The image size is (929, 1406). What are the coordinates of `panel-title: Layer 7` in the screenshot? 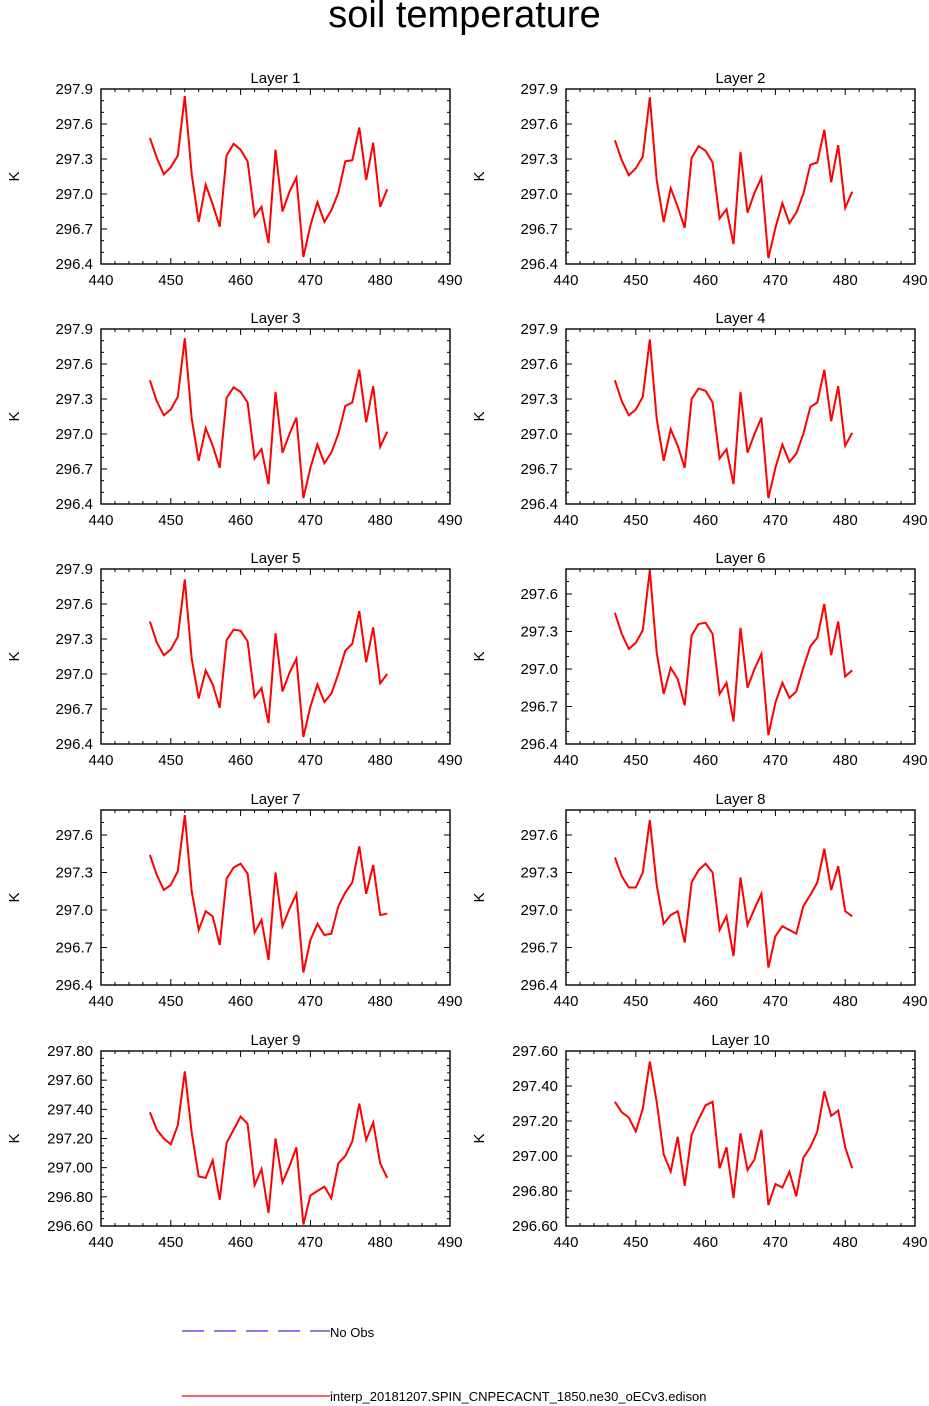 It's located at (275, 799).